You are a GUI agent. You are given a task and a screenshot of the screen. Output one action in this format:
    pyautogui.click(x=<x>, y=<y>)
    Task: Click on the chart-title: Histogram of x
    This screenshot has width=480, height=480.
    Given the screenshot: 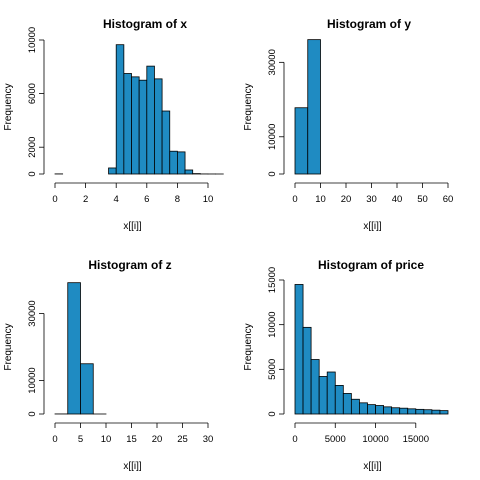 What is the action you would take?
    pyautogui.click(x=145, y=24)
    